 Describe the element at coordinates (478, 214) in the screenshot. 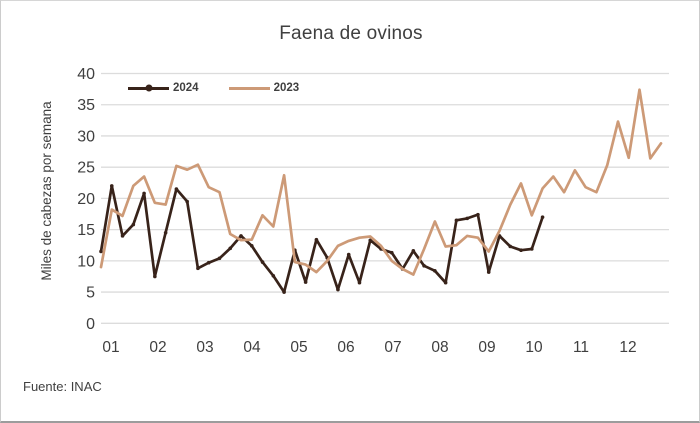

I see `series-marker-2024-w36` at that location.